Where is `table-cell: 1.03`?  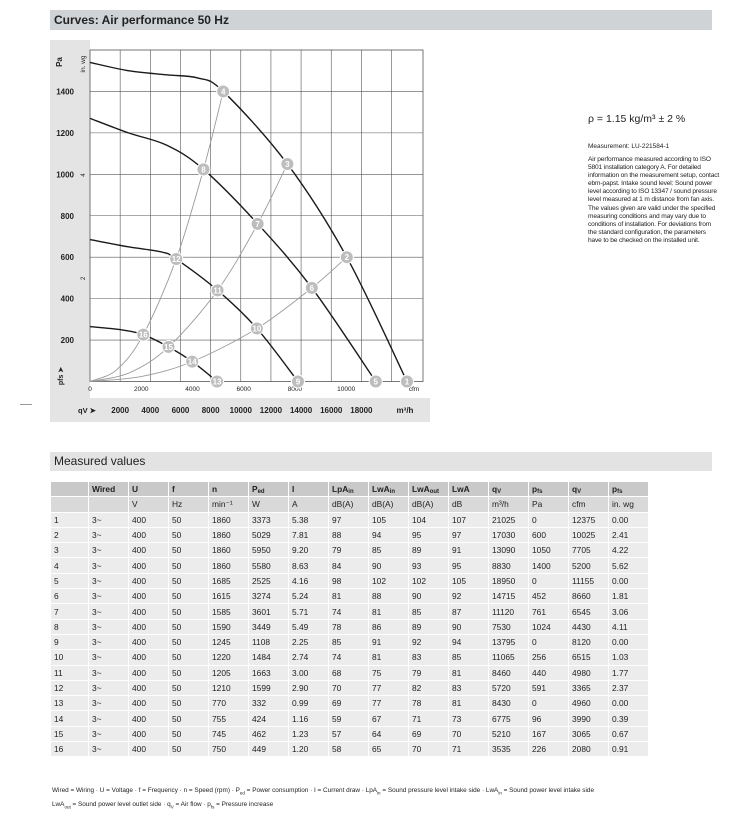 table-cell: 1.03 is located at coordinates (628, 657).